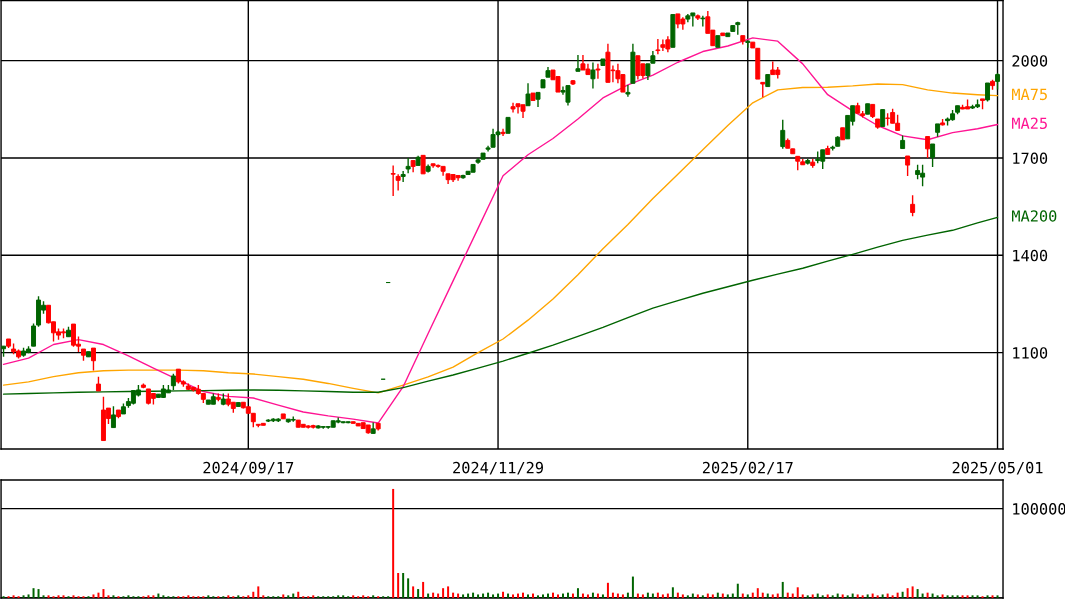 The width and height of the screenshot is (1065, 600). What do you see at coordinates (1030, 61) in the screenshot?
I see `y-tick-label: 2000` at bounding box center [1030, 61].